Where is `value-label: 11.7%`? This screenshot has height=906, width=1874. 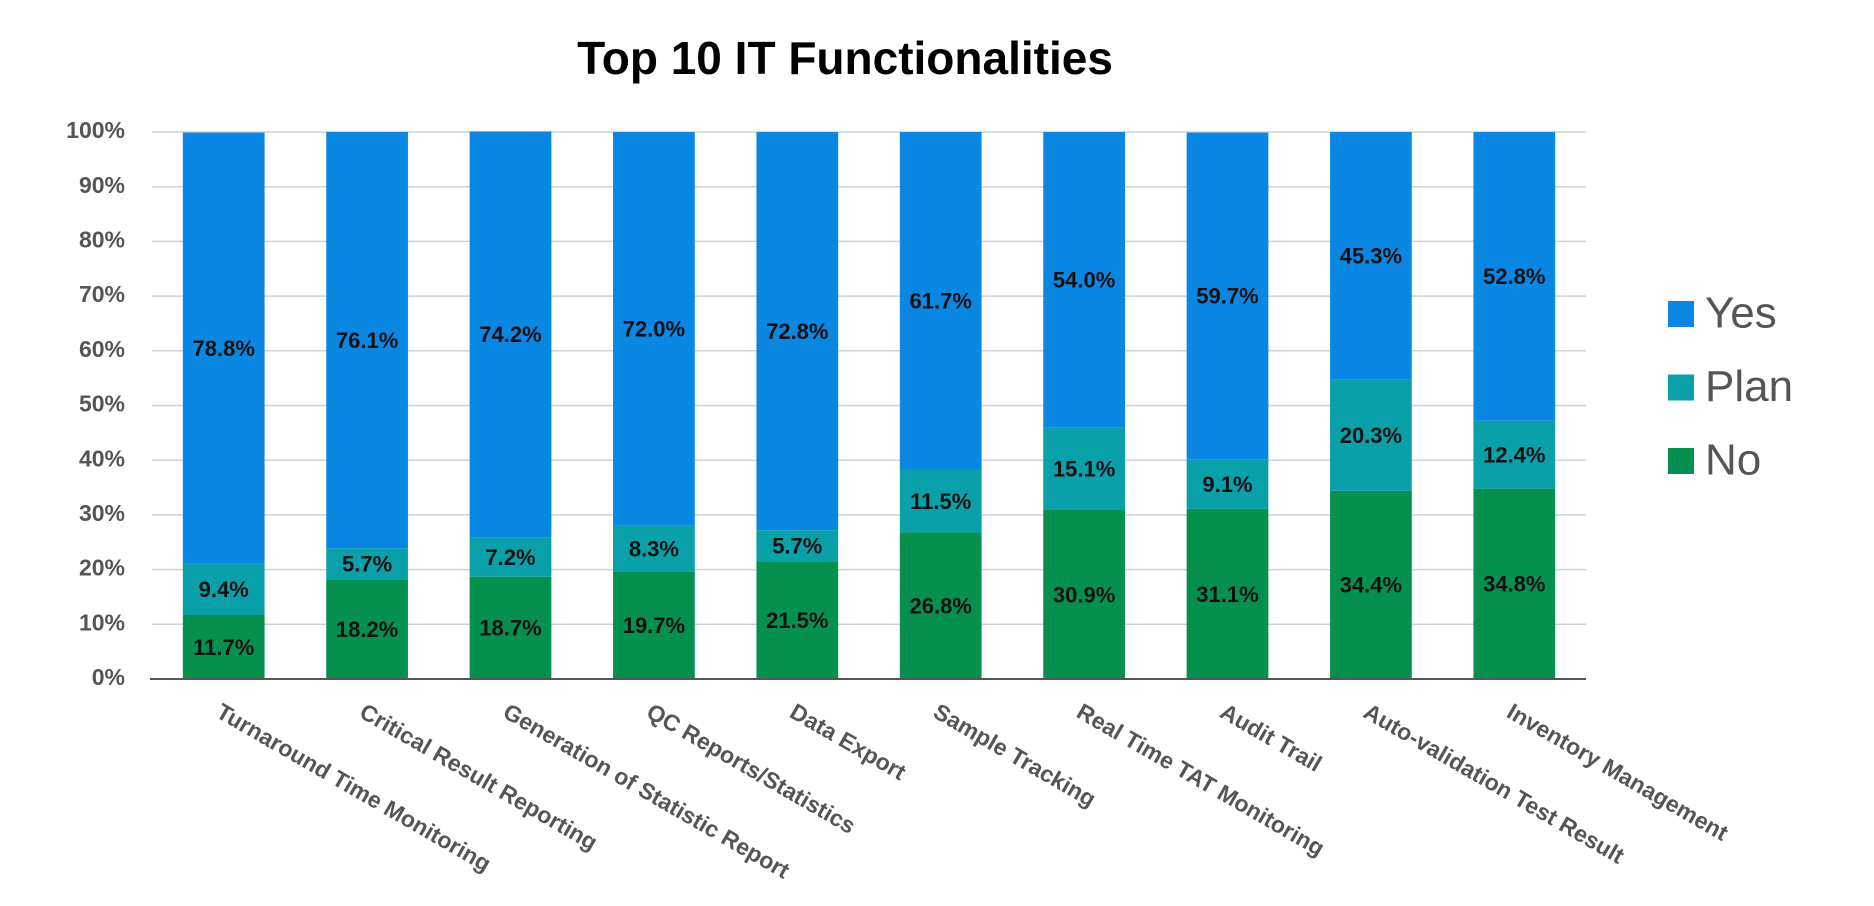
value-label: 11.7% is located at coordinates (223, 647).